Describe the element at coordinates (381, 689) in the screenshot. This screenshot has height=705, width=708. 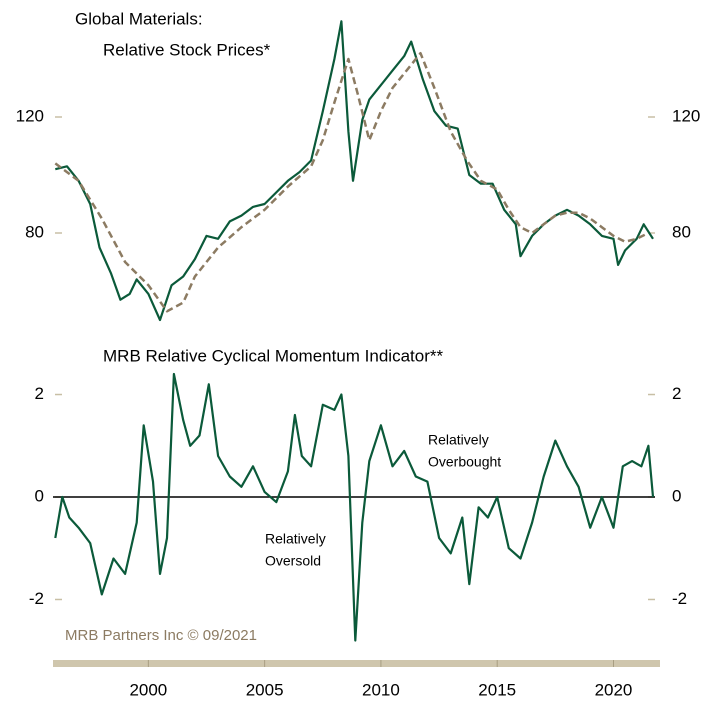
I see `x-tick-label: 2010` at that location.